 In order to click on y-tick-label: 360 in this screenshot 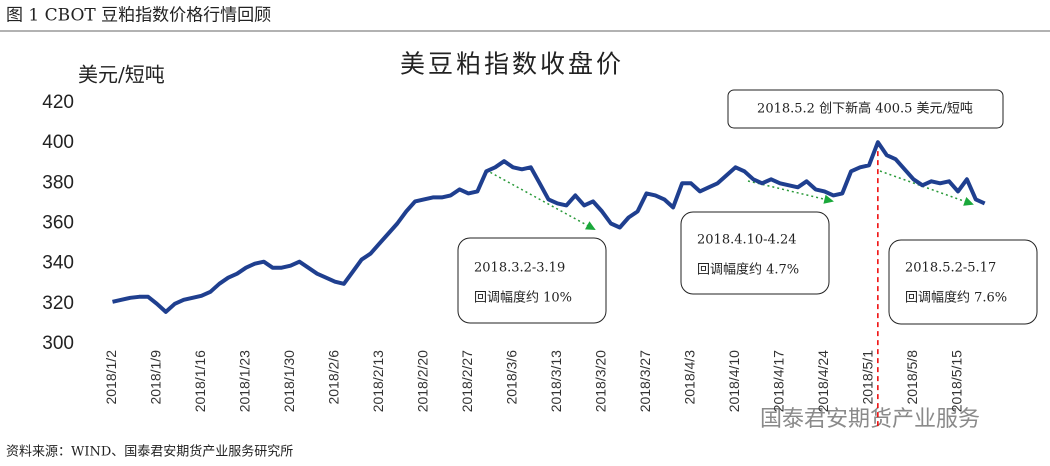, I will do `click(58, 223)`.